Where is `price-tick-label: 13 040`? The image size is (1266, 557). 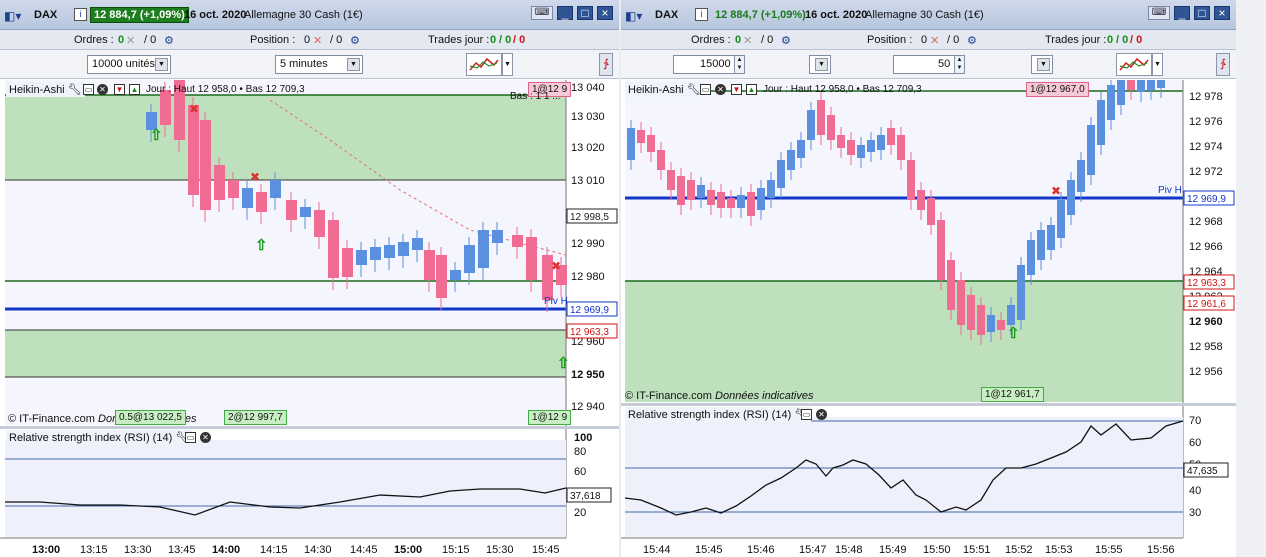
price-tick-label: 13 040 is located at coordinates (588, 88).